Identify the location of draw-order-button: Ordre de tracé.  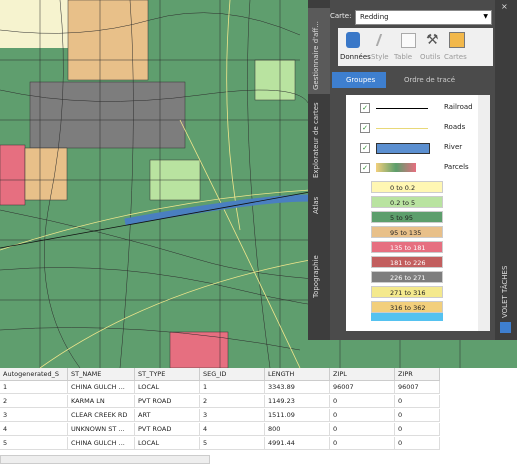
(430, 80).